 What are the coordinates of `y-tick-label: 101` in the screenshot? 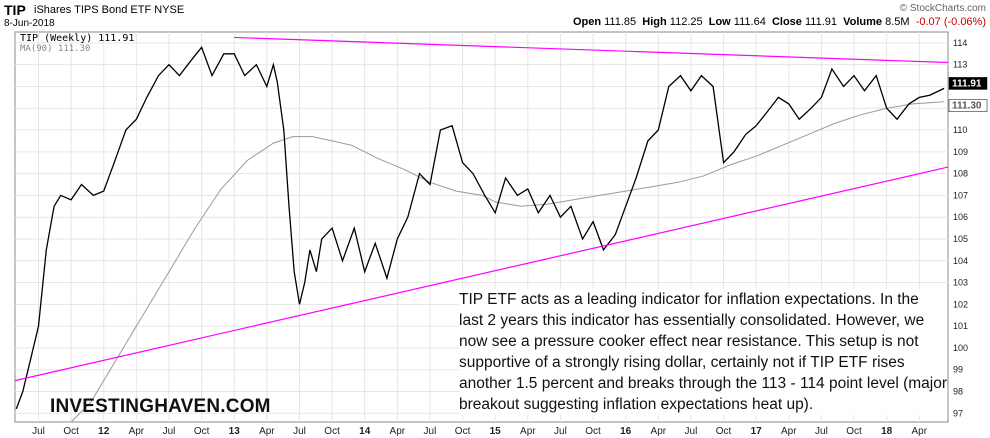 It's located at (960, 326).